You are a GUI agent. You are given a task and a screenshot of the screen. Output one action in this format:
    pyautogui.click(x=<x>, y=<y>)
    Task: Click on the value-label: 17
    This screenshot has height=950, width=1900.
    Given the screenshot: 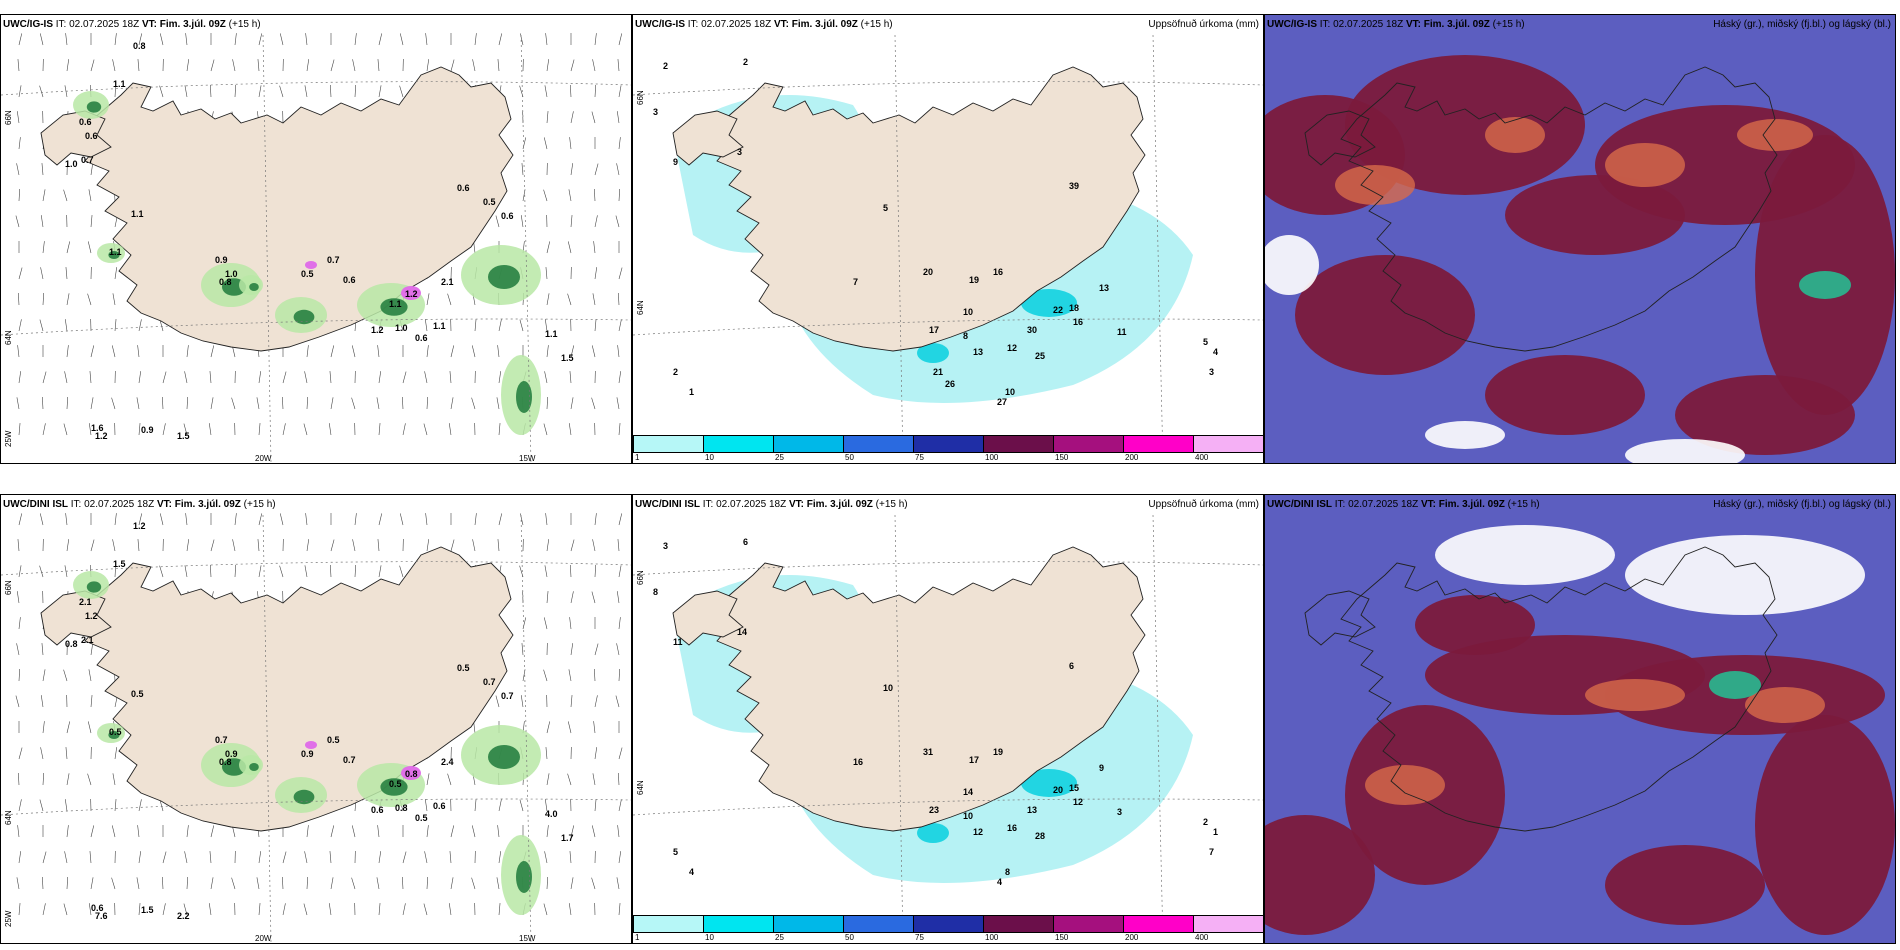 What is the action you would take?
    pyautogui.click(x=934, y=330)
    